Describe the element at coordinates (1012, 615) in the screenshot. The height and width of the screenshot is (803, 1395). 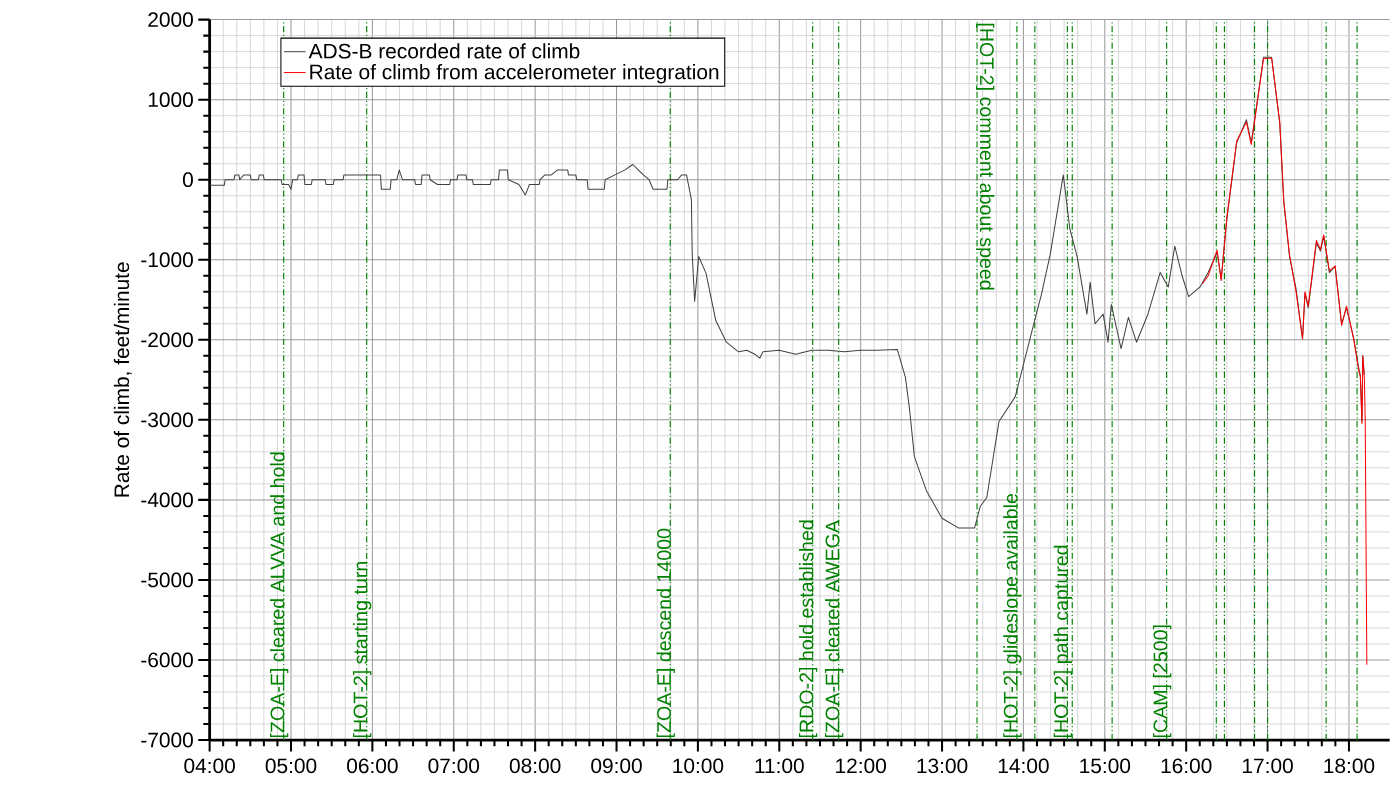
I see `ref-line-label: [HOT-2] glideslope available` at that location.